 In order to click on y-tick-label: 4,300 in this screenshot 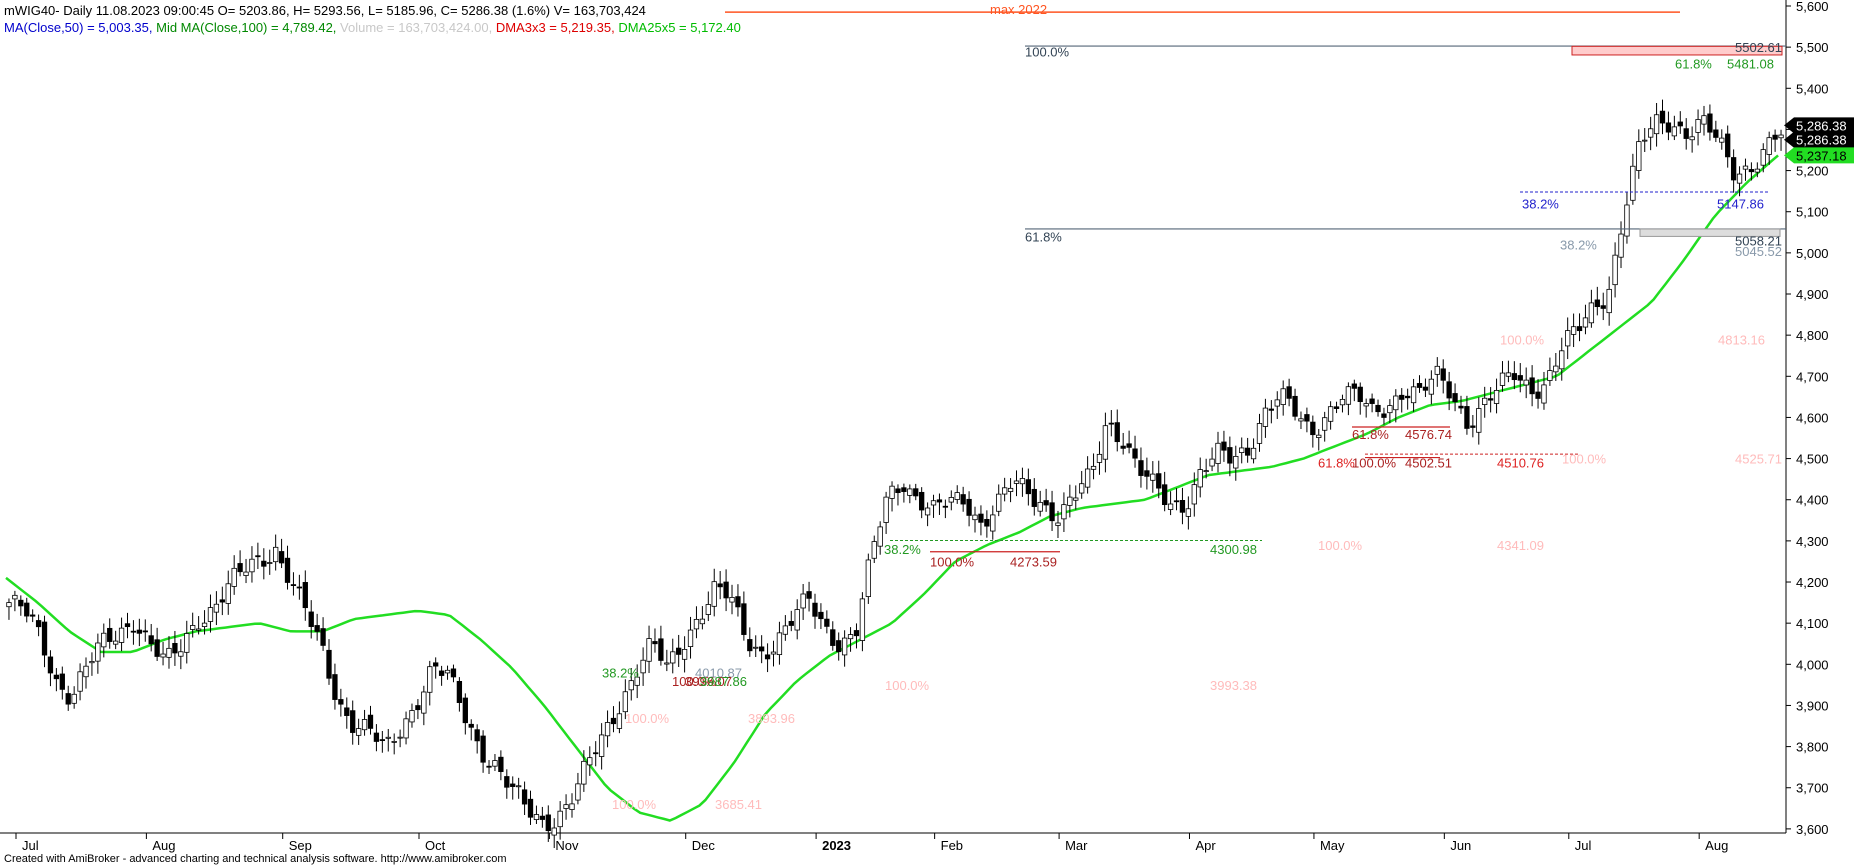, I will do `click(1812, 541)`.